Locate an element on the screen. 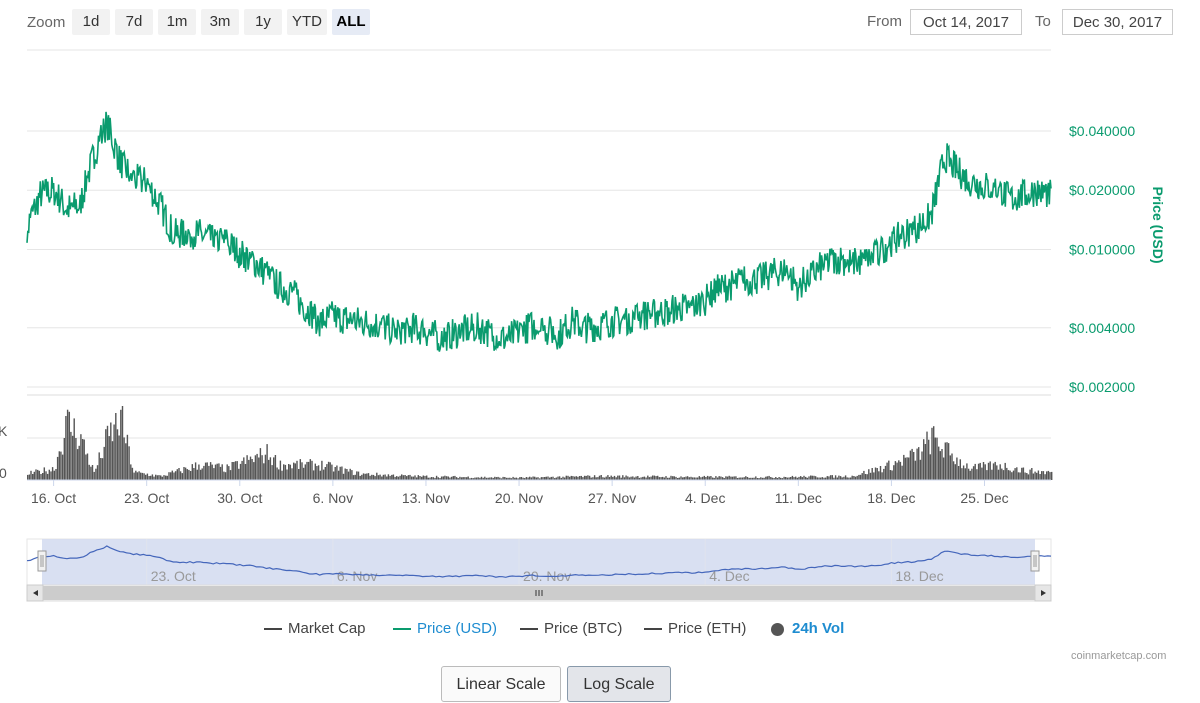  zoom-1y-button: 1y is located at coordinates (263, 22).